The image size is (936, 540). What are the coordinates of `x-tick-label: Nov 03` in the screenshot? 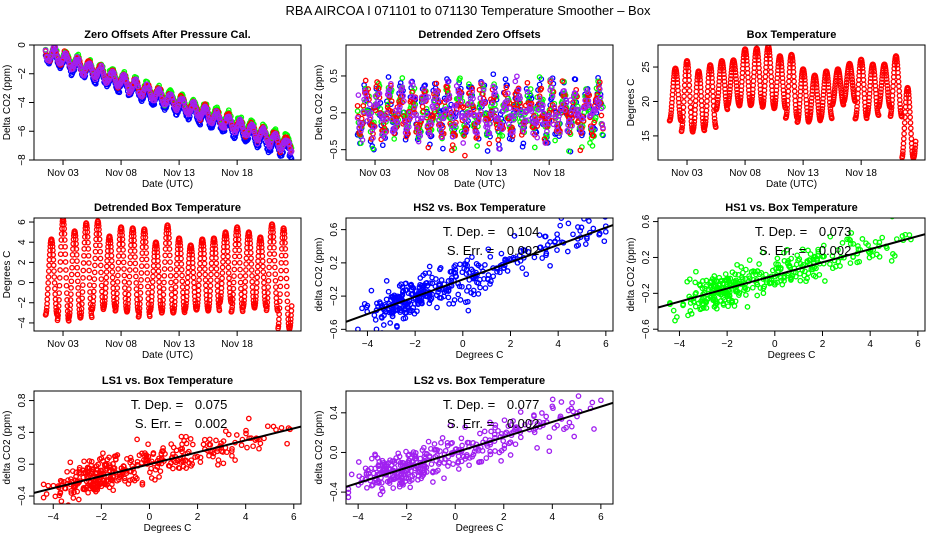 It's located at (63, 173).